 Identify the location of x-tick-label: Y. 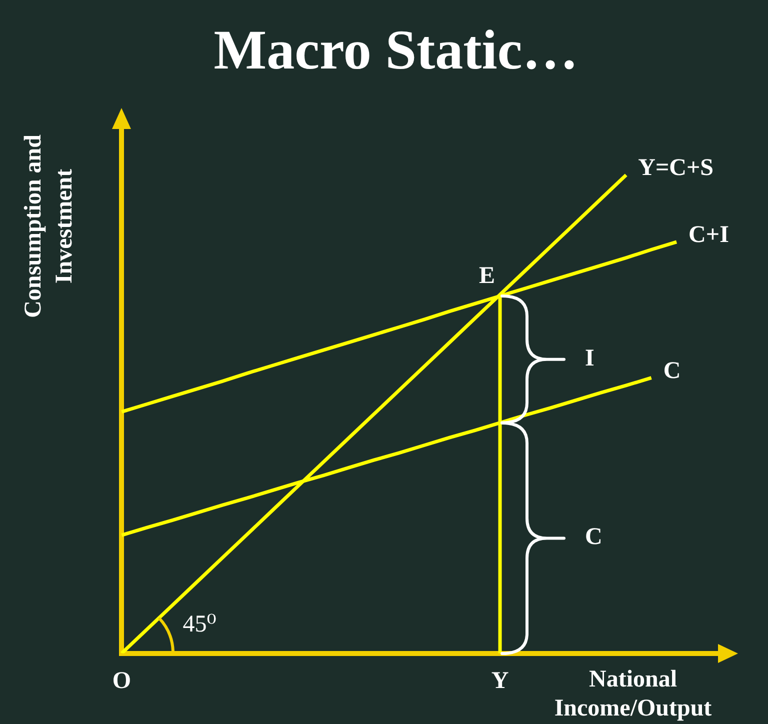
(500, 681).